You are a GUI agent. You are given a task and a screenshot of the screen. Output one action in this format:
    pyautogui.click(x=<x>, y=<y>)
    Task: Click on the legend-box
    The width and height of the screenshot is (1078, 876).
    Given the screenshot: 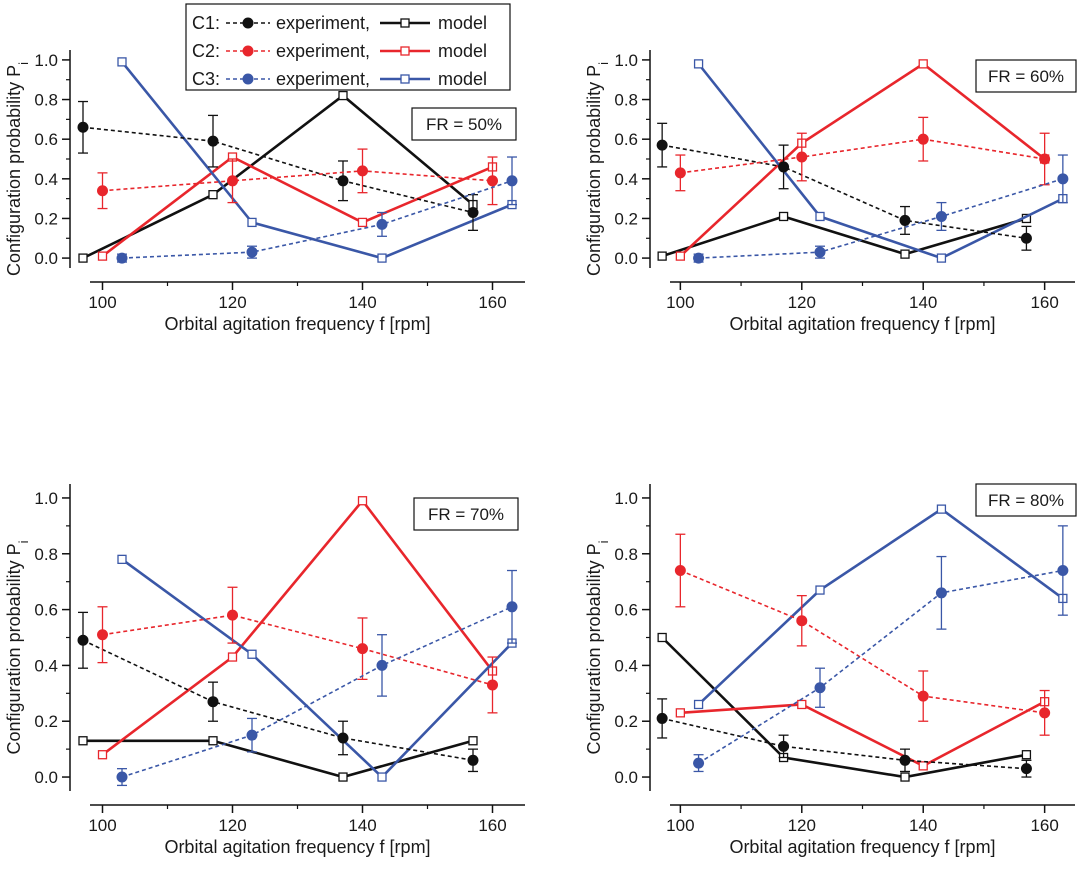 What is the action you would take?
    pyautogui.click(x=348, y=47)
    